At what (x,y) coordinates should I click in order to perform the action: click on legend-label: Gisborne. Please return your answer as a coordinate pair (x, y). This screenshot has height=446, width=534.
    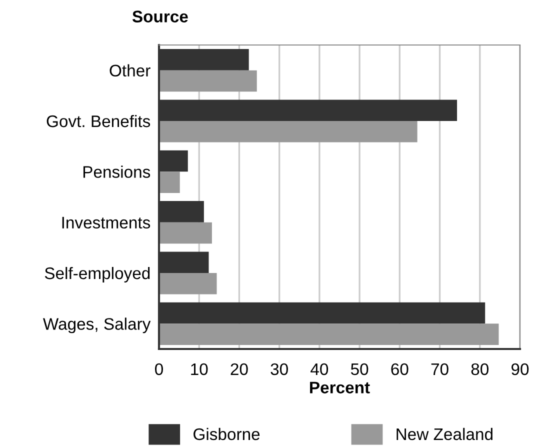
    Looking at the image, I should click on (227, 434).